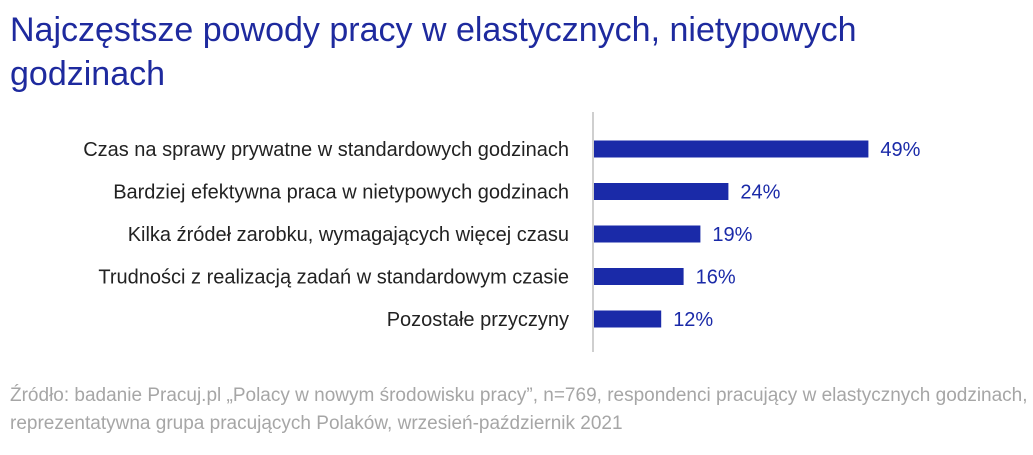 This screenshot has width=1033, height=455. Describe the element at coordinates (693, 320) in the screenshot. I see `value-label: 12%` at that location.